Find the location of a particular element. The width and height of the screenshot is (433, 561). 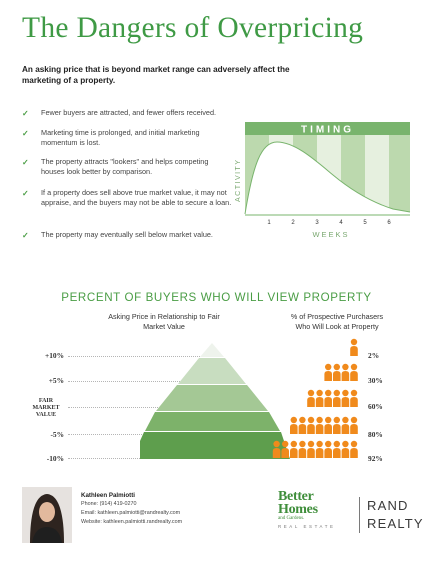

agent-name: Kathleen Palmiotti is located at coordinates (108, 495).